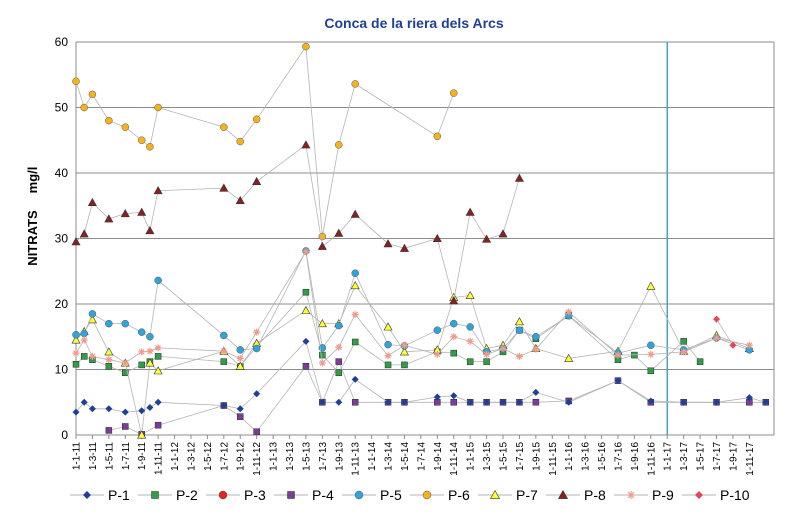 This screenshot has width=800, height=520. Describe the element at coordinates (471, 456) in the screenshot. I see `x-tick-label: 1-1-15` at that location.